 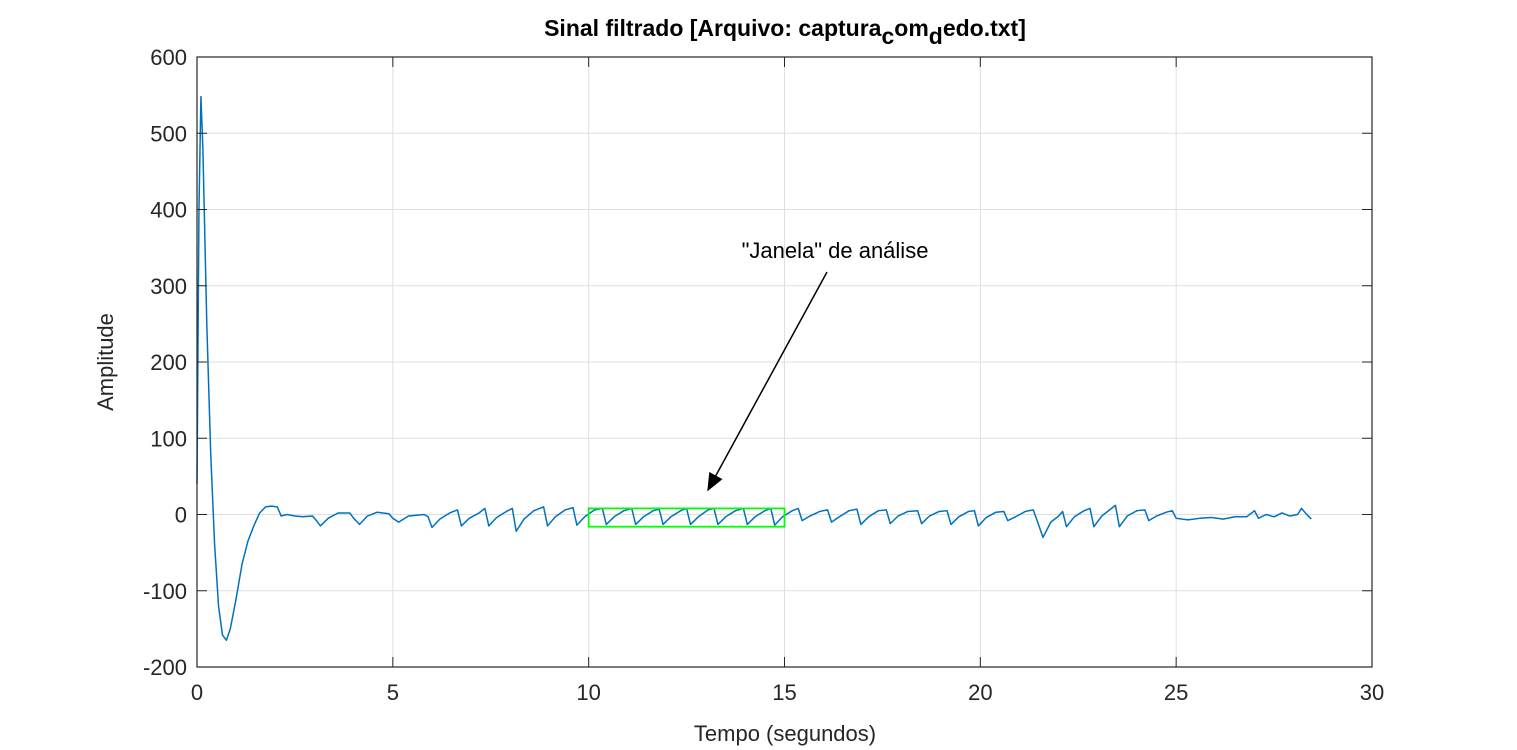 I want to click on x-axis-label: Tempo (segundos), so click(x=785, y=733).